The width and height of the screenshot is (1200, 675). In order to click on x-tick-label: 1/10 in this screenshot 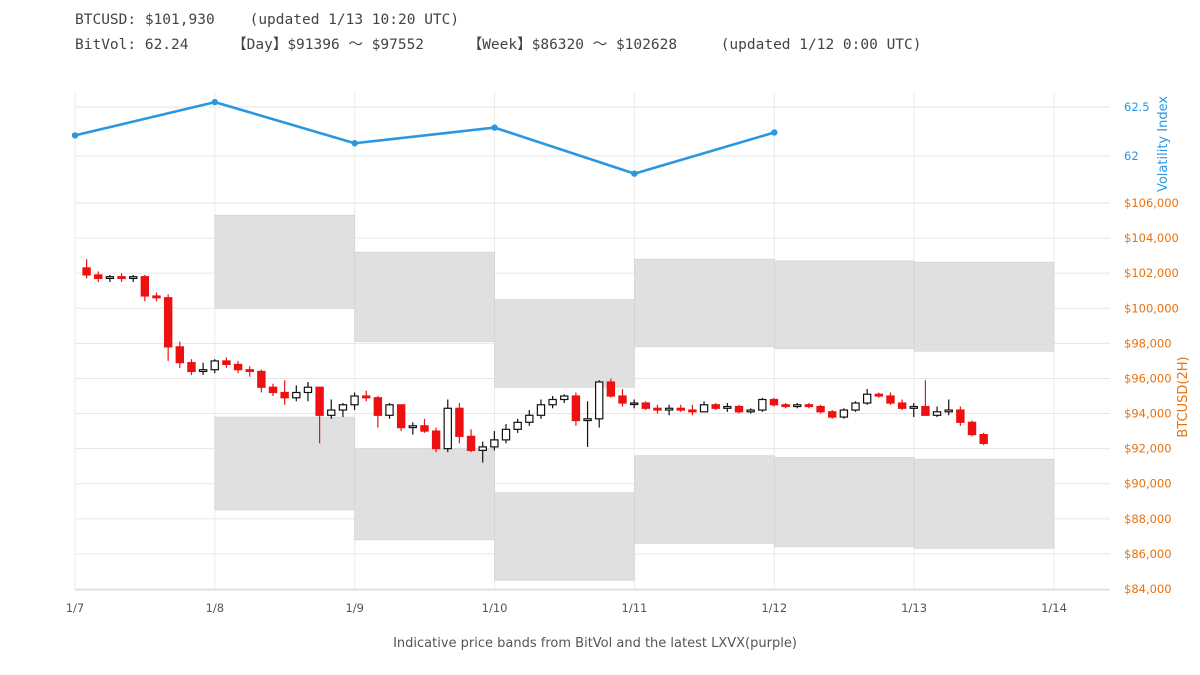, I will do `click(495, 608)`.